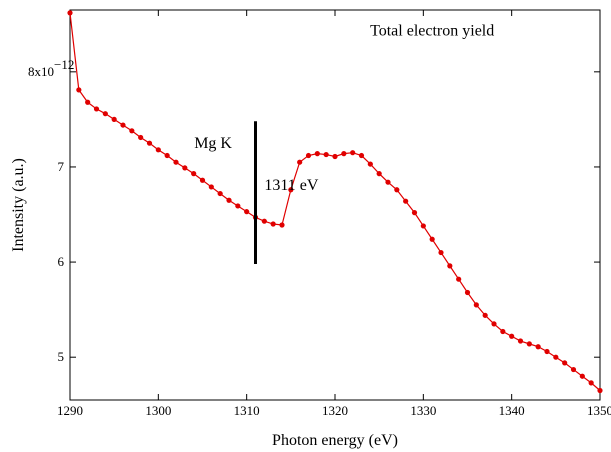  Describe the element at coordinates (64, 64) in the screenshot. I see `y-tick-exponent: −12` at that location.